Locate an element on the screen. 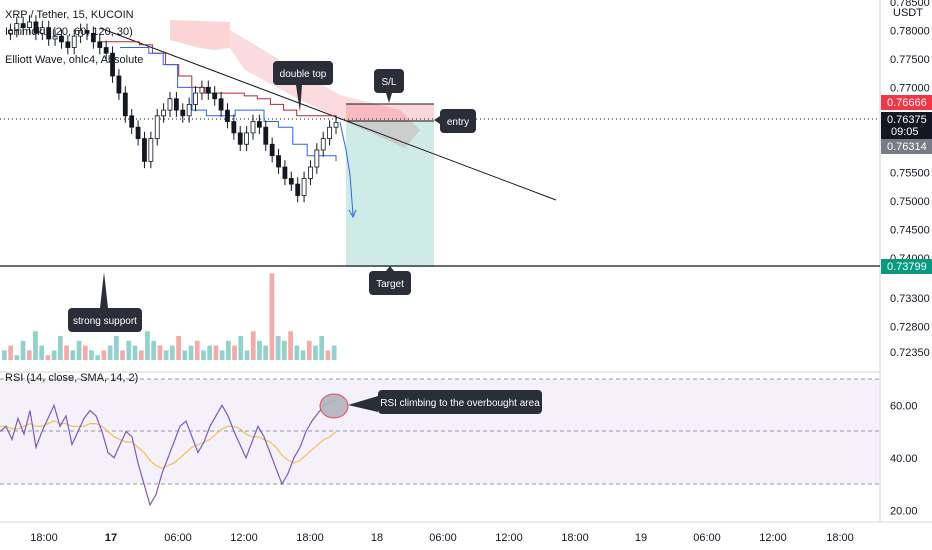 Image resolution: width=932 pixels, height=550 pixels. rsi-note-label: RSI climbing to the overbought area is located at coordinates (460, 403).